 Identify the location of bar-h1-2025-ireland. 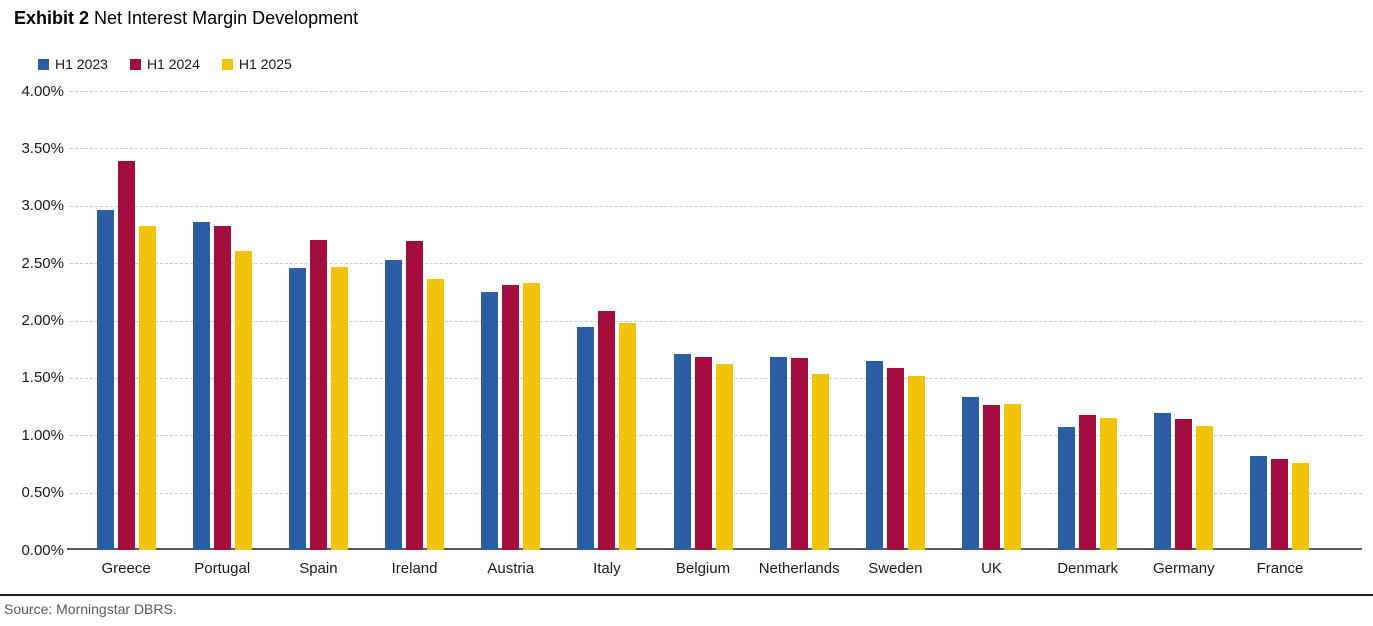
(436, 414).